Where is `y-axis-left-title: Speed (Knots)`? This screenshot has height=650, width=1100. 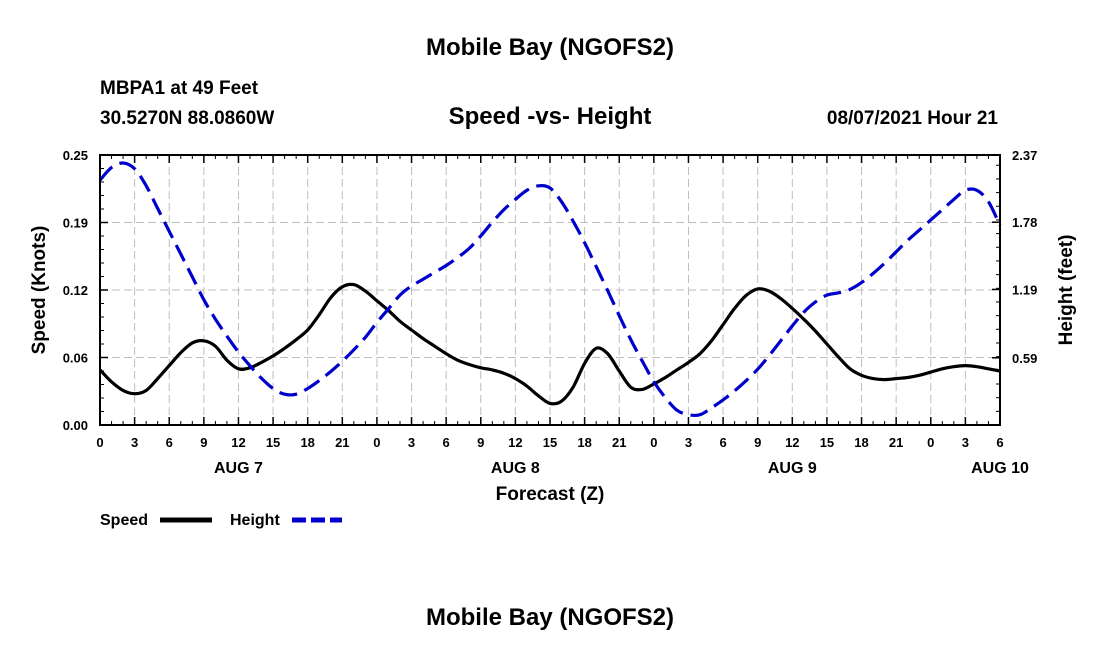
y-axis-left-title: Speed (Knots) is located at coordinates (39, 290).